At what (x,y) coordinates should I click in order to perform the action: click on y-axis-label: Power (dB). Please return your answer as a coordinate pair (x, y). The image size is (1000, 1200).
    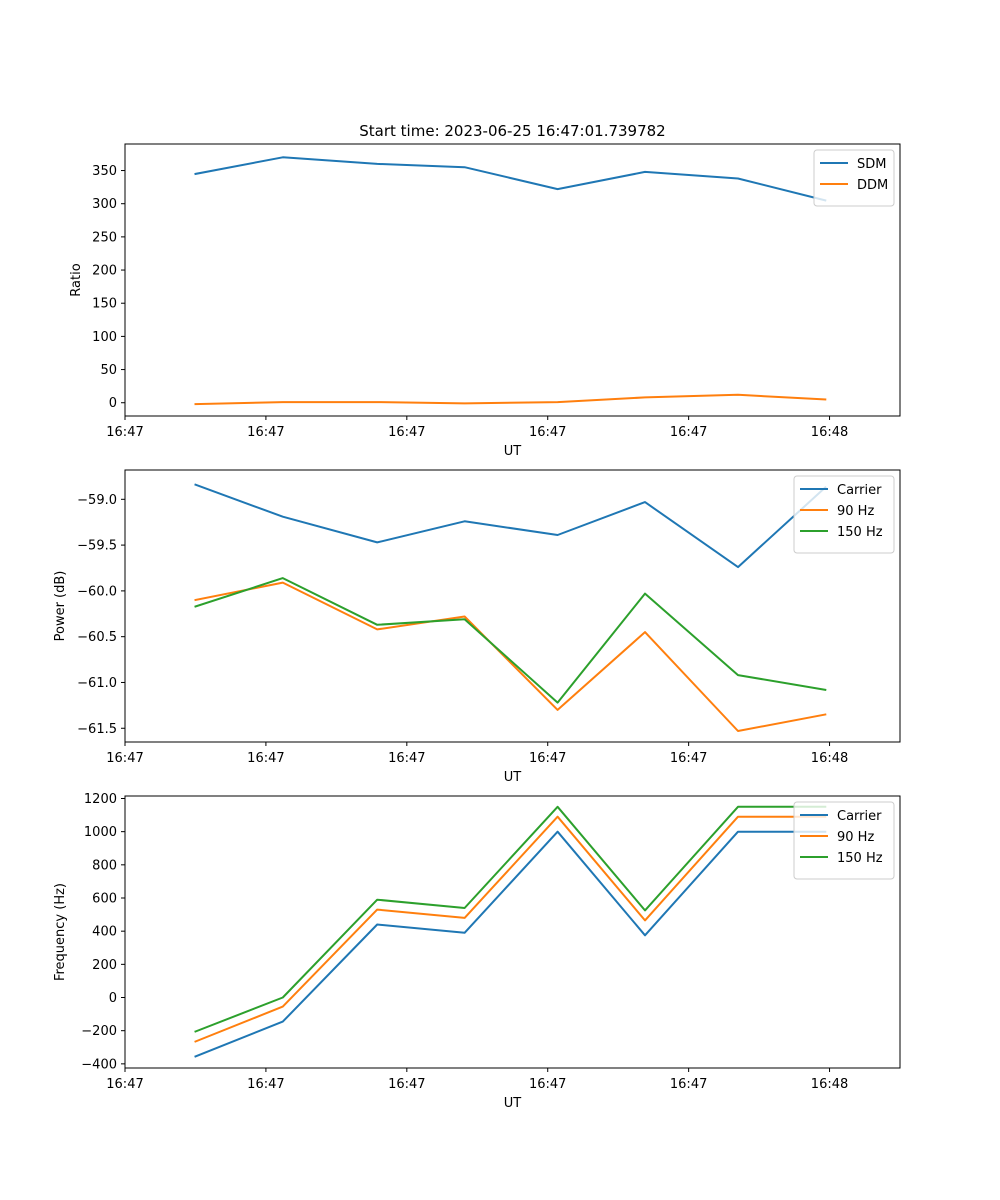
    Looking at the image, I should click on (60, 606).